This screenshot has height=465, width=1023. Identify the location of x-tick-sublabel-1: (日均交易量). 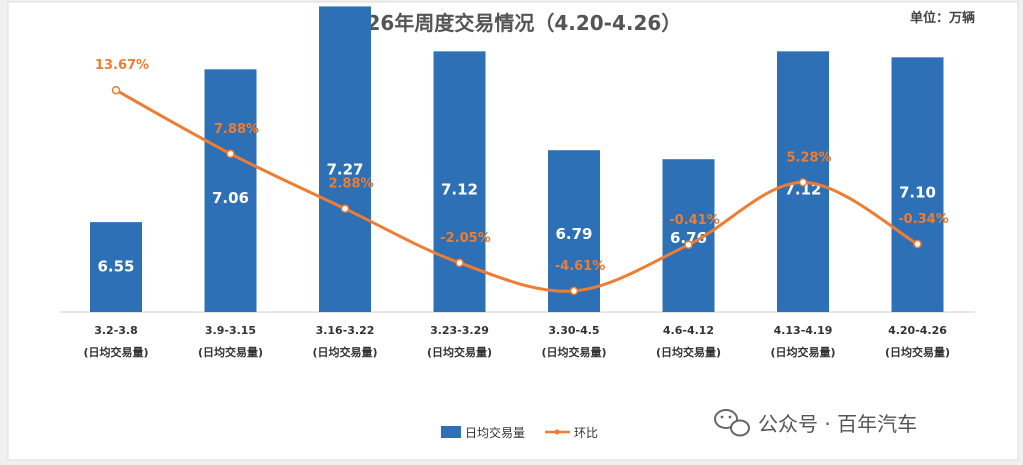
(115, 352).